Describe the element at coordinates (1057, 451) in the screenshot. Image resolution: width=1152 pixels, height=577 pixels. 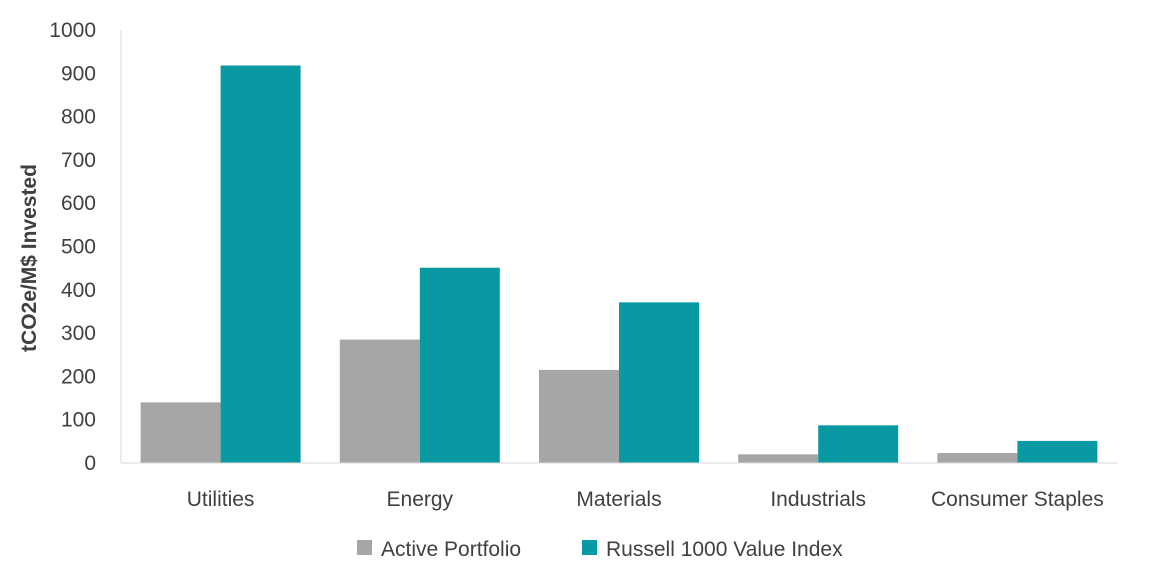
I see `bar-russell-1000-value-consumer-staples` at that location.